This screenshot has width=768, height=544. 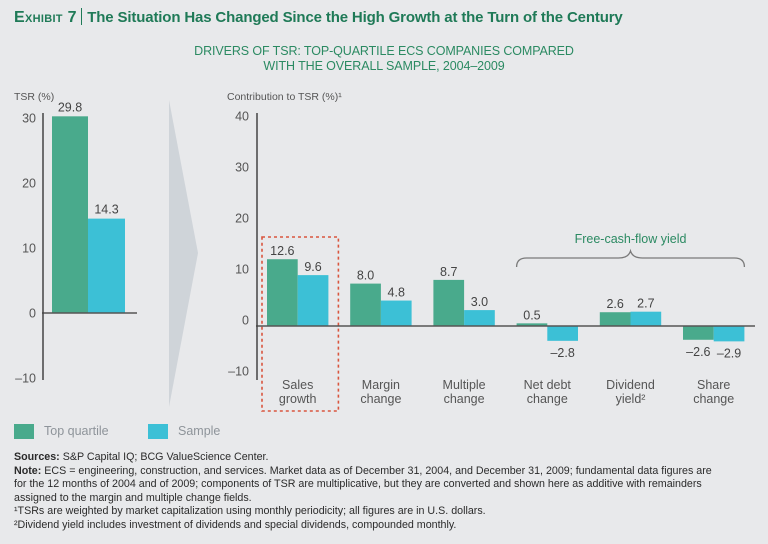 I want to click on bracket-annotation-label: Free-cash-flow yield, so click(x=631, y=239).